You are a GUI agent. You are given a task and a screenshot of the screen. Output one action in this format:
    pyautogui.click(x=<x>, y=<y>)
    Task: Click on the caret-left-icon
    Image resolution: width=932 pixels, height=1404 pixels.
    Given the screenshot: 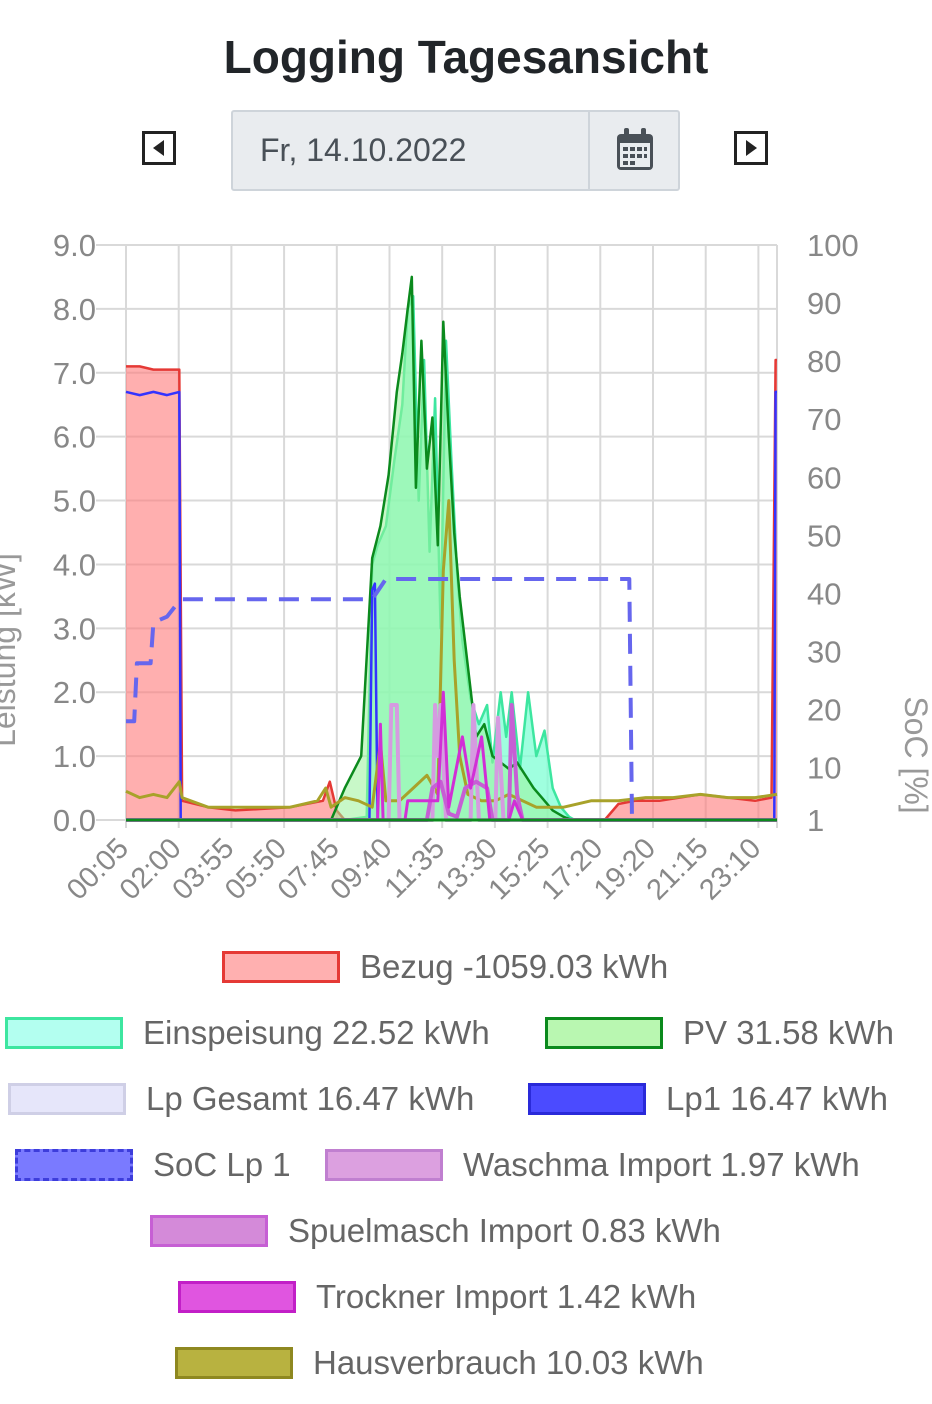 What is the action you would take?
    pyautogui.click(x=158, y=148)
    